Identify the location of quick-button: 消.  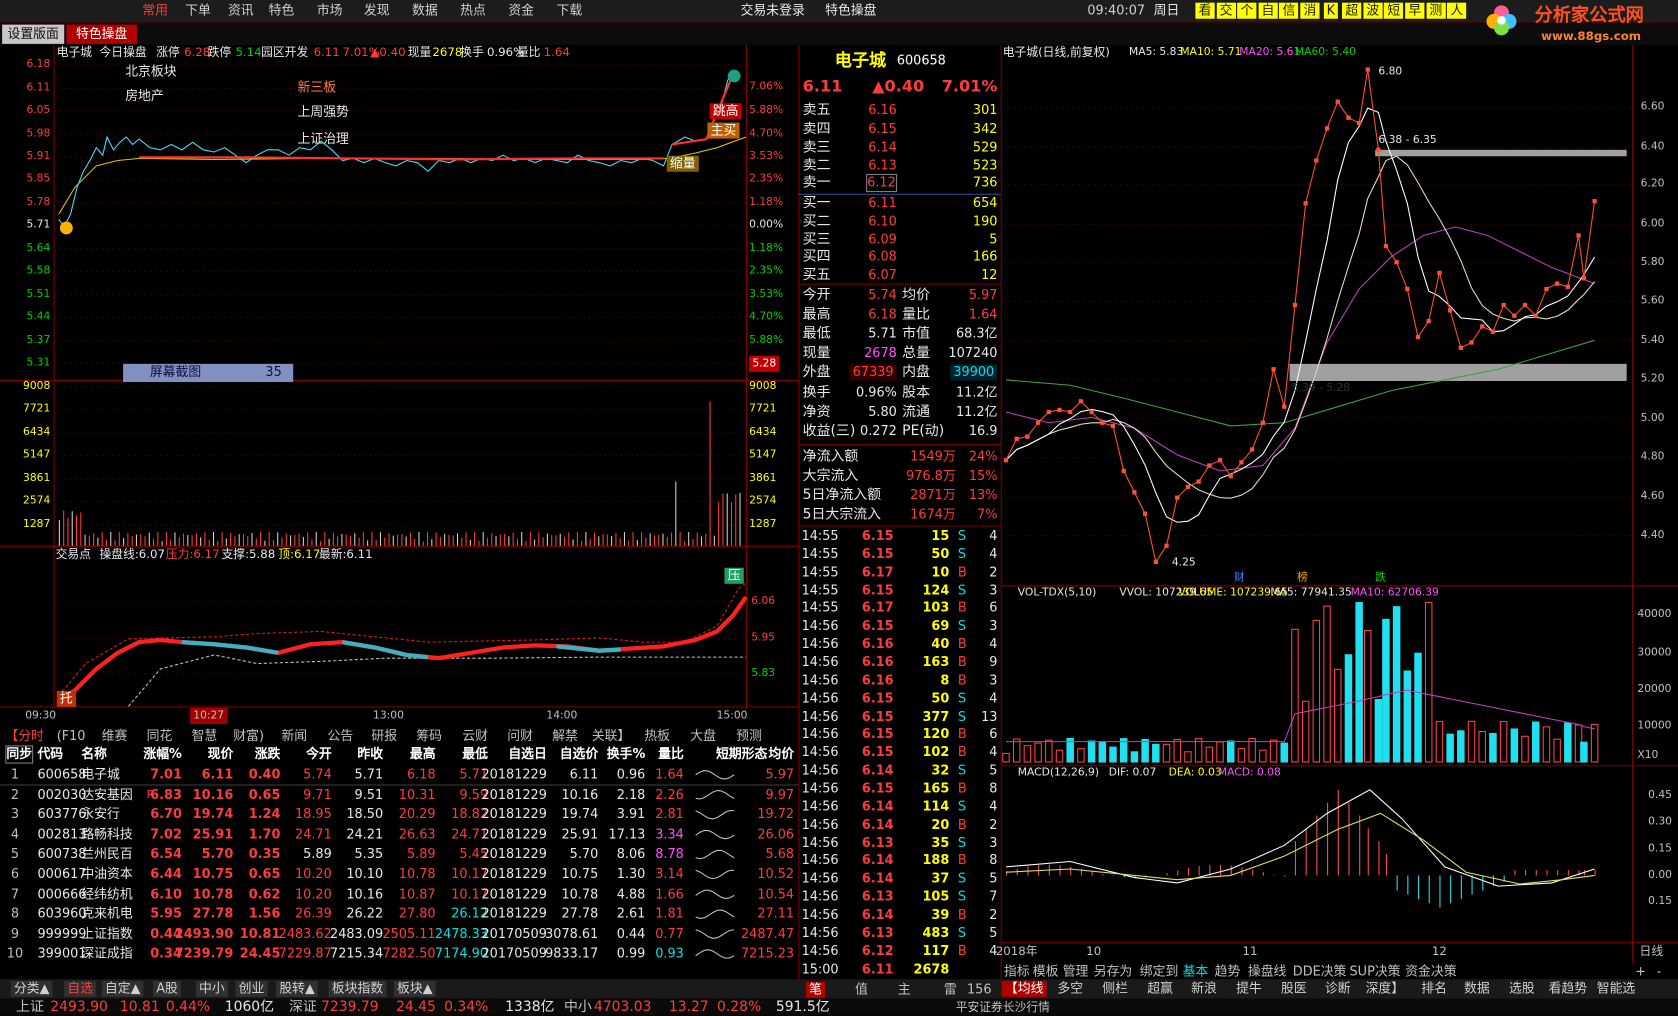
(1310, 10).